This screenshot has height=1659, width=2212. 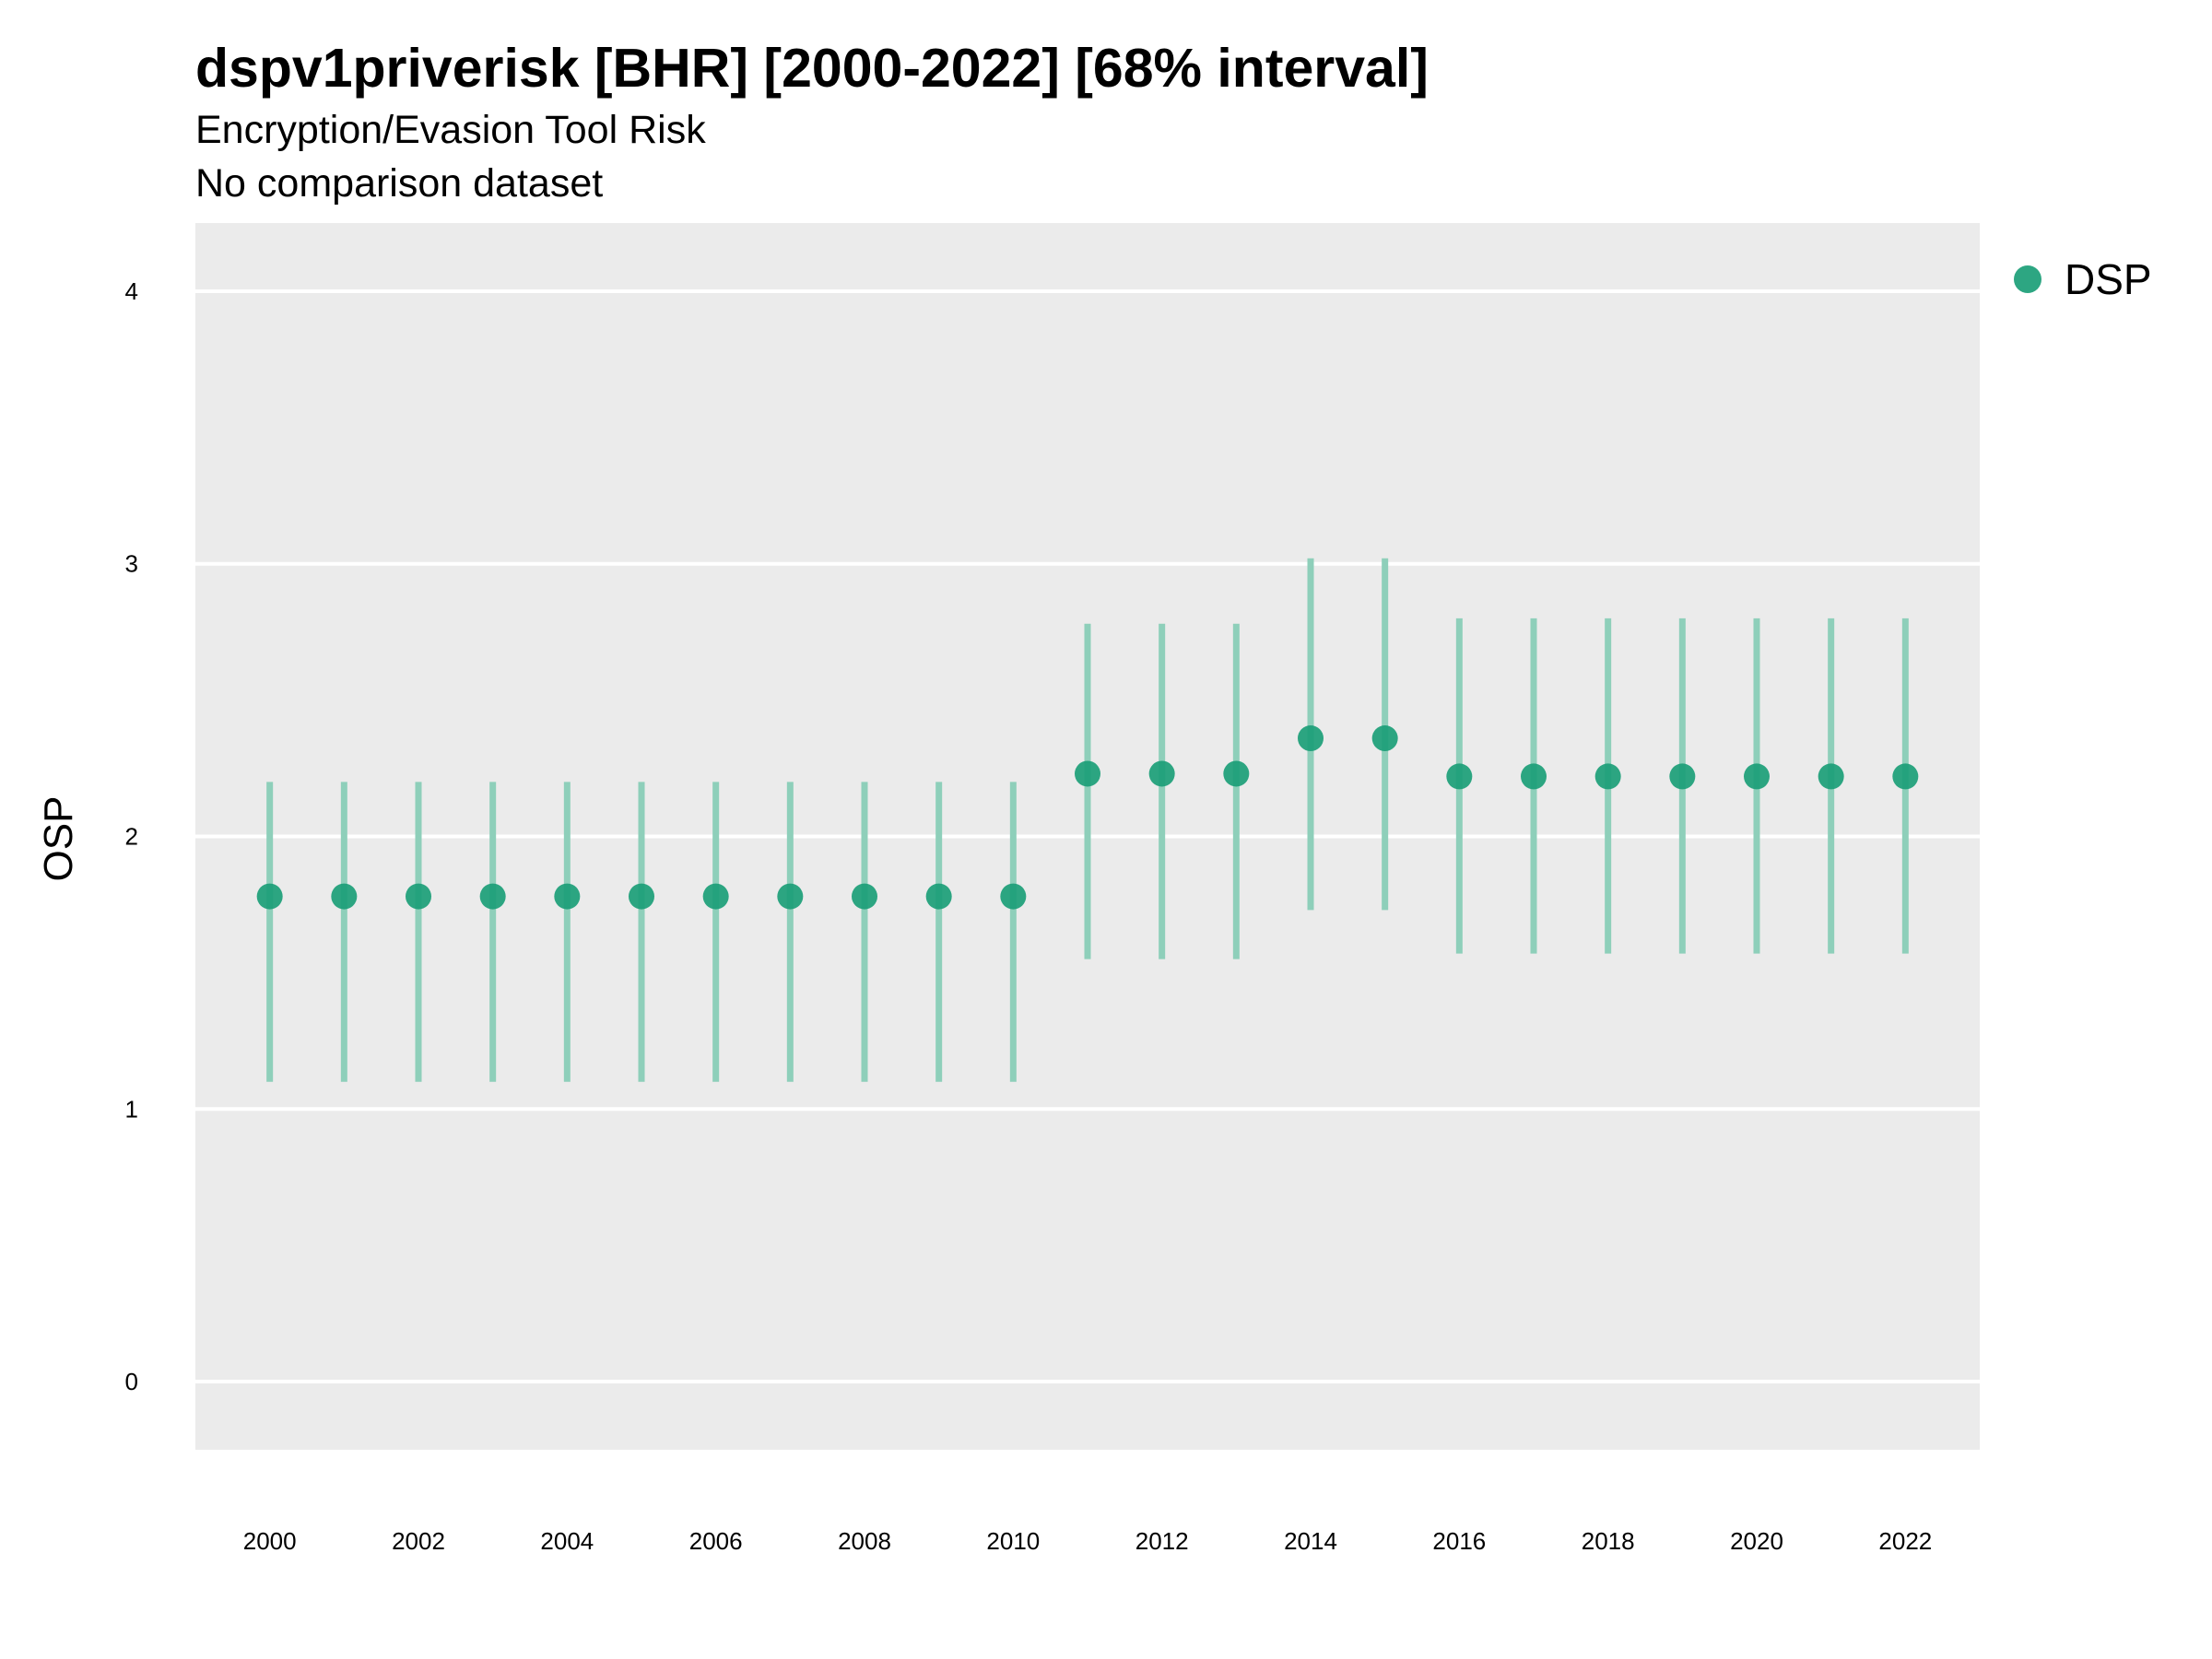 I want to click on data-point-2011, so click(x=1087, y=773).